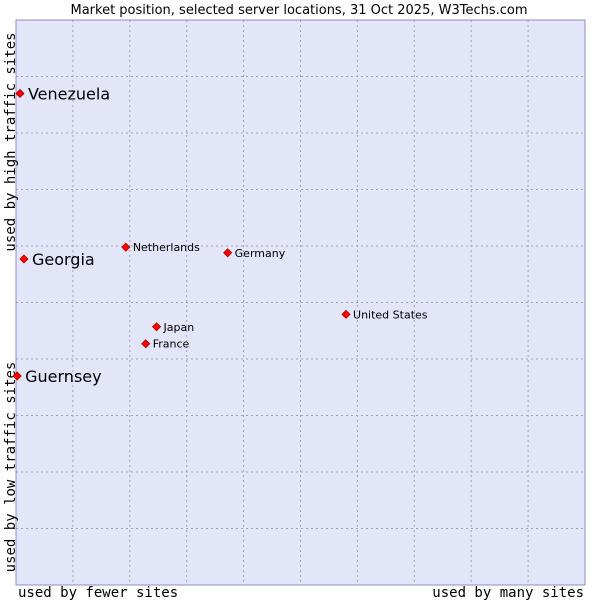 The height and width of the screenshot is (600, 600). I want to click on y-axis-label-bottom: used by low traffic sites, so click(11, 467).